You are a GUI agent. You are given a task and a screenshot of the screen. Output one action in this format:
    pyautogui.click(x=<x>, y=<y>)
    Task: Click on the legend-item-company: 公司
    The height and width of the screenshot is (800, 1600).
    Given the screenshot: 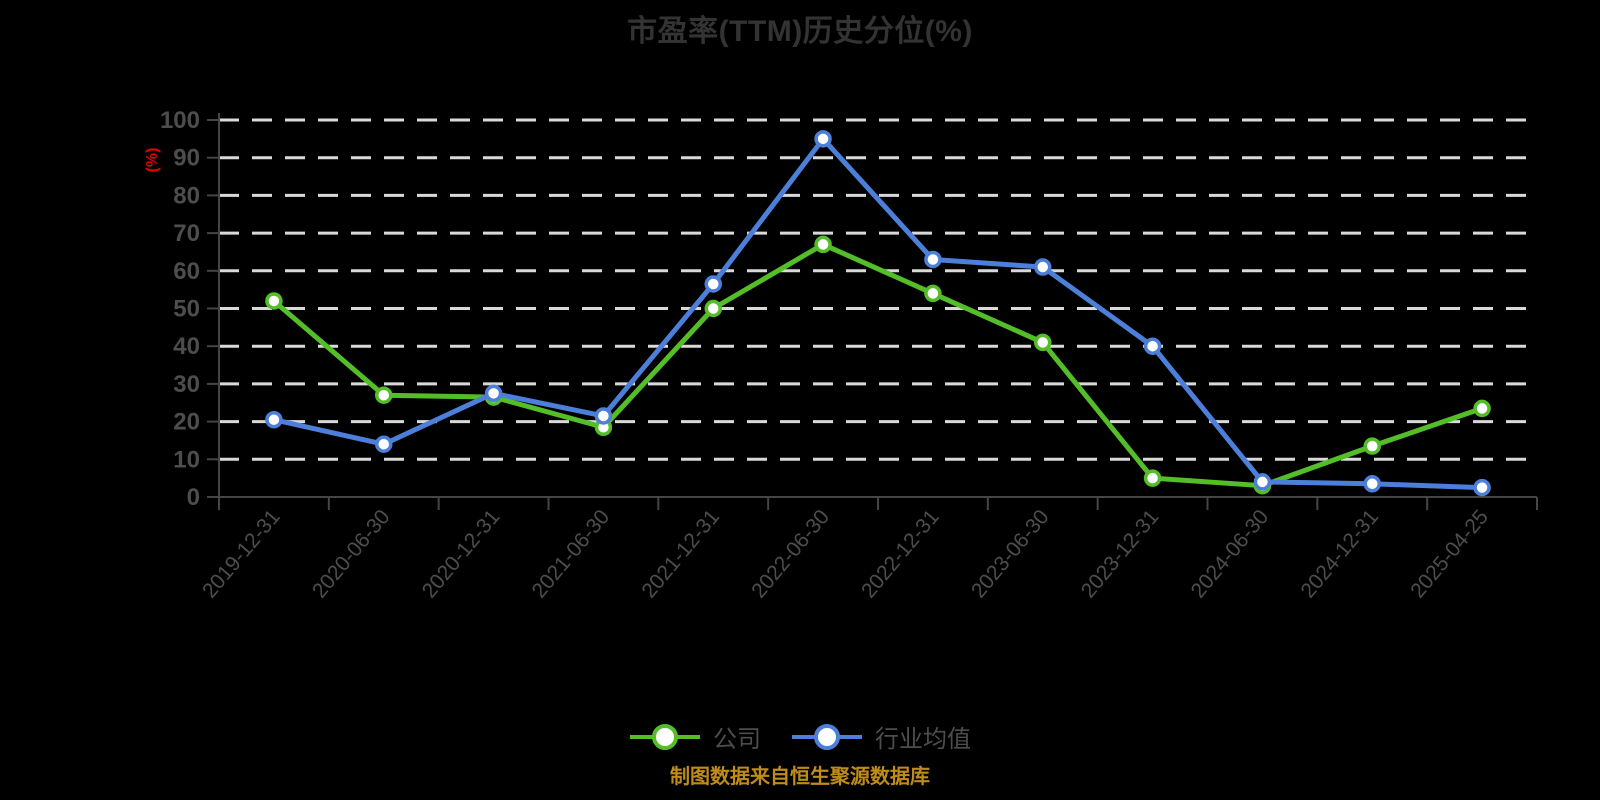 What is the action you would take?
    pyautogui.click(x=695, y=736)
    